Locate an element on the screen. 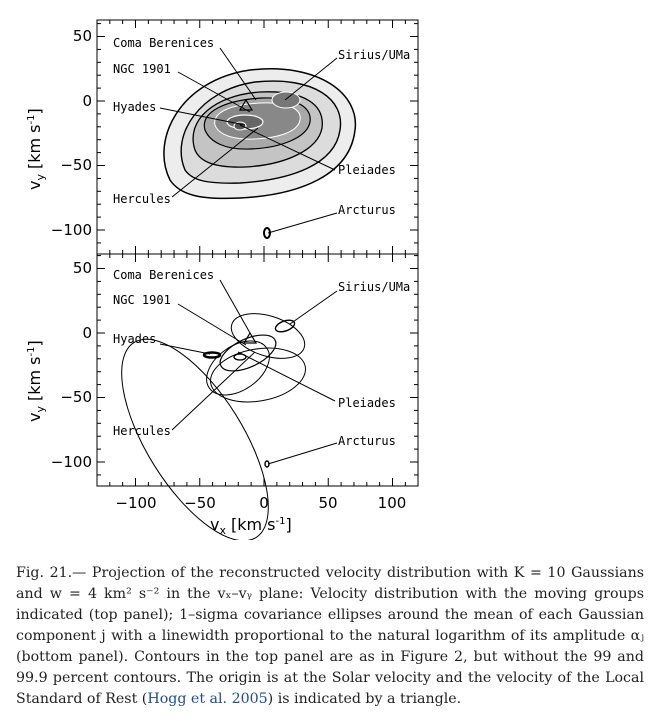  label-coma-top: Coma Berenices is located at coordinates (163, 43).